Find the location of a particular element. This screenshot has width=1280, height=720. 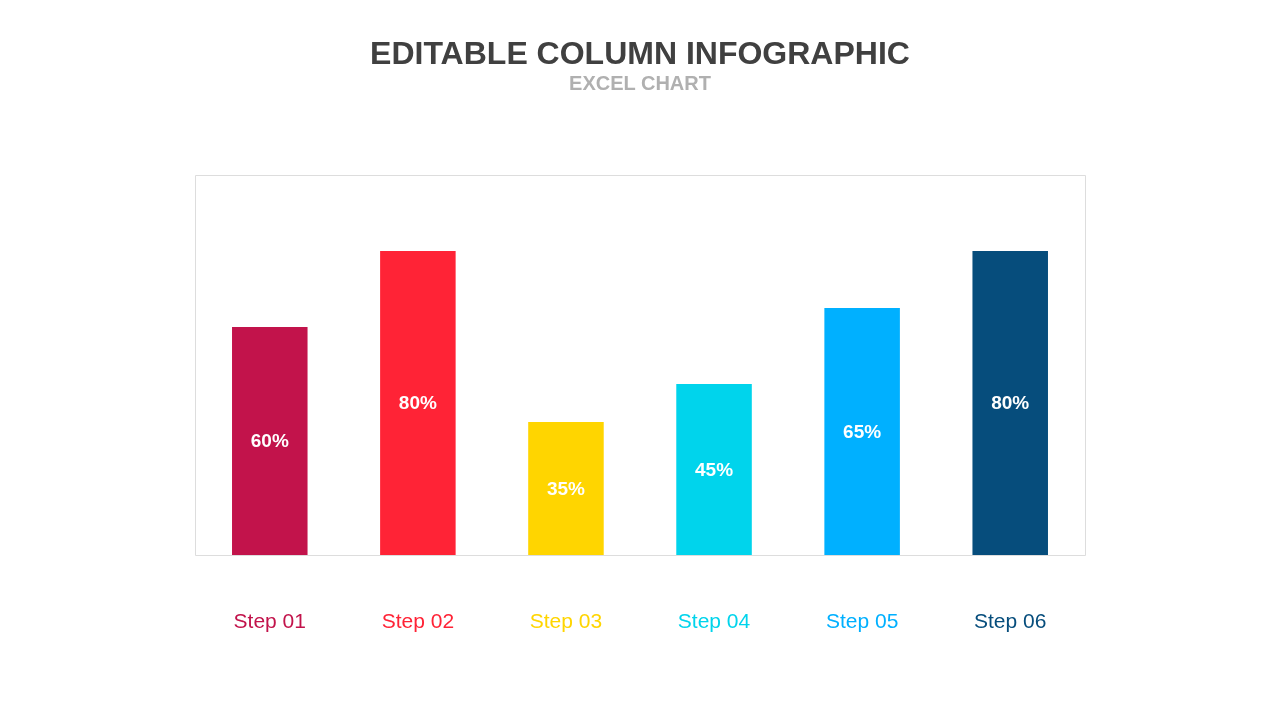

x-tick-label: Step 01 is located at coordinates (269, 620).